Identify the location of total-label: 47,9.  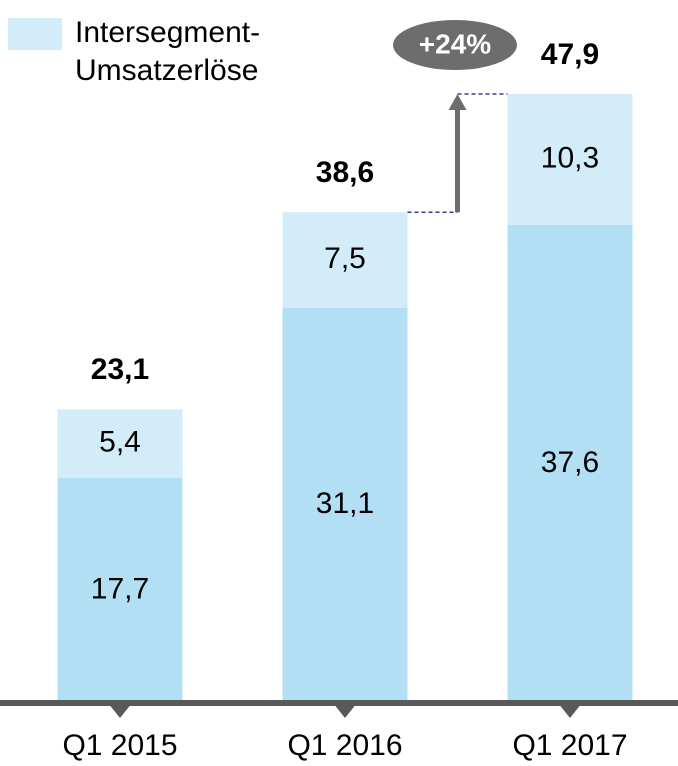
(570, 54).